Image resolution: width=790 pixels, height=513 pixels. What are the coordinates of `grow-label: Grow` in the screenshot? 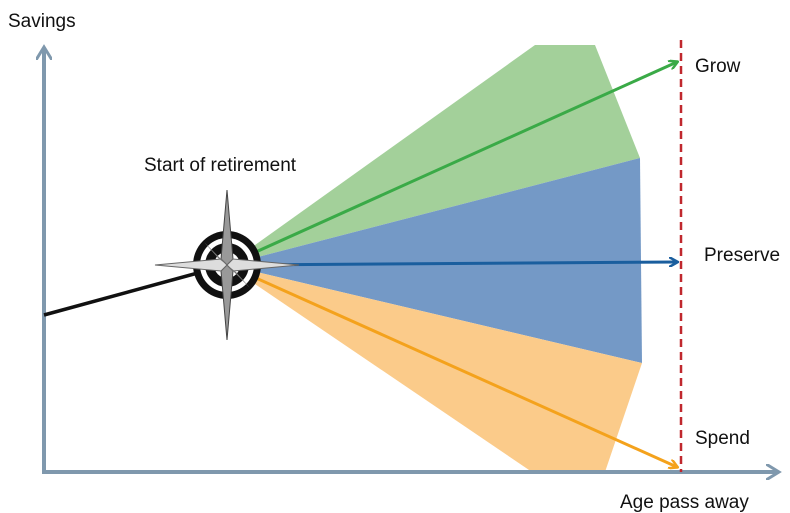 It's located at (718, 66).